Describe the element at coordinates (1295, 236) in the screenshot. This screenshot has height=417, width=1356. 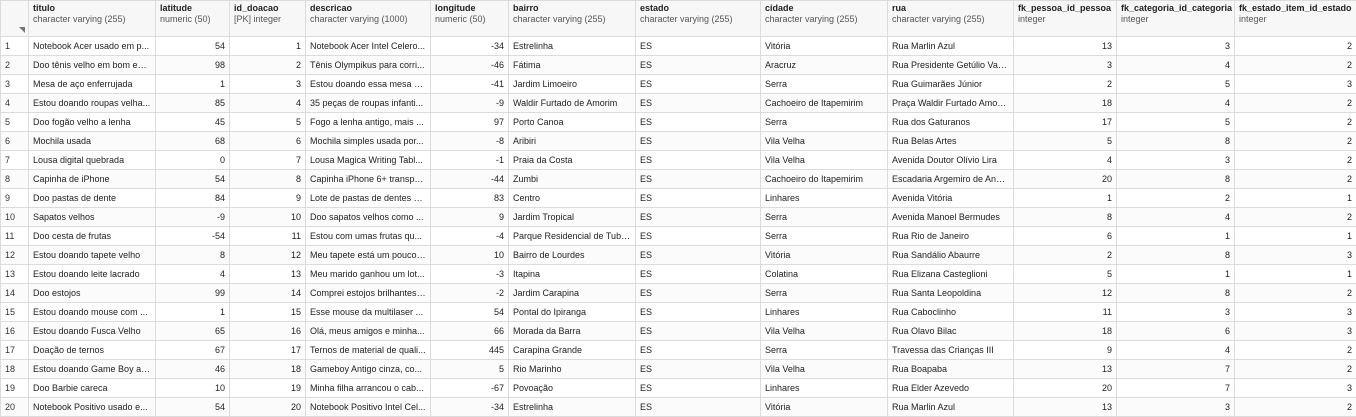
I see `cell-fk-estado-item-id-estado: 1` at that location.